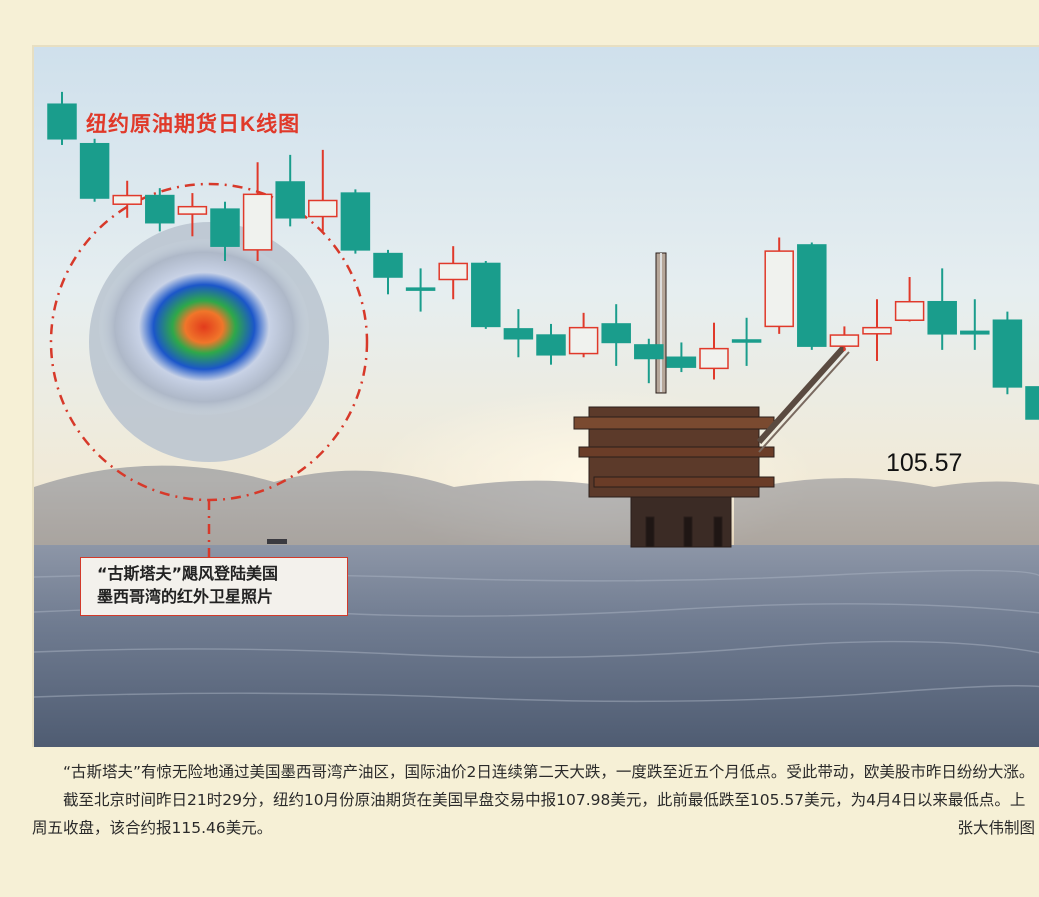 Image resolution: width=1039 pixels, height=897 pixels. I want to click on chart-title: 纽约原油期货日K线图, so click(193, 124).